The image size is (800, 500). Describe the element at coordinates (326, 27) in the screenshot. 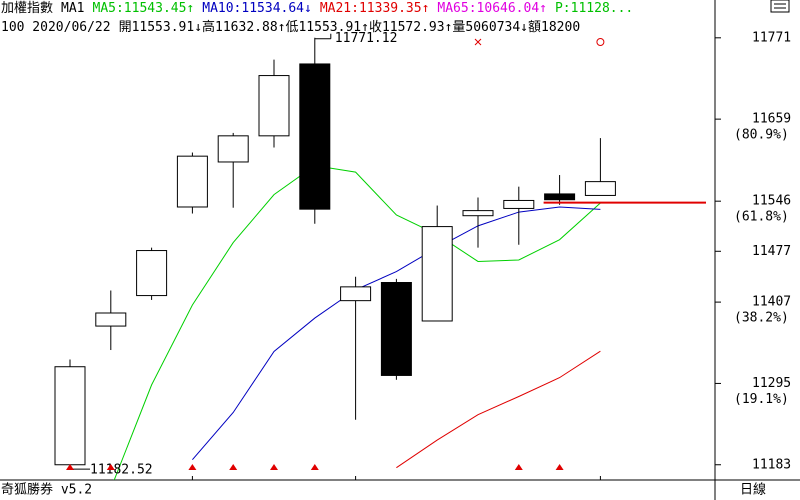

I see `header-item: 低11553.91↑` at that location.